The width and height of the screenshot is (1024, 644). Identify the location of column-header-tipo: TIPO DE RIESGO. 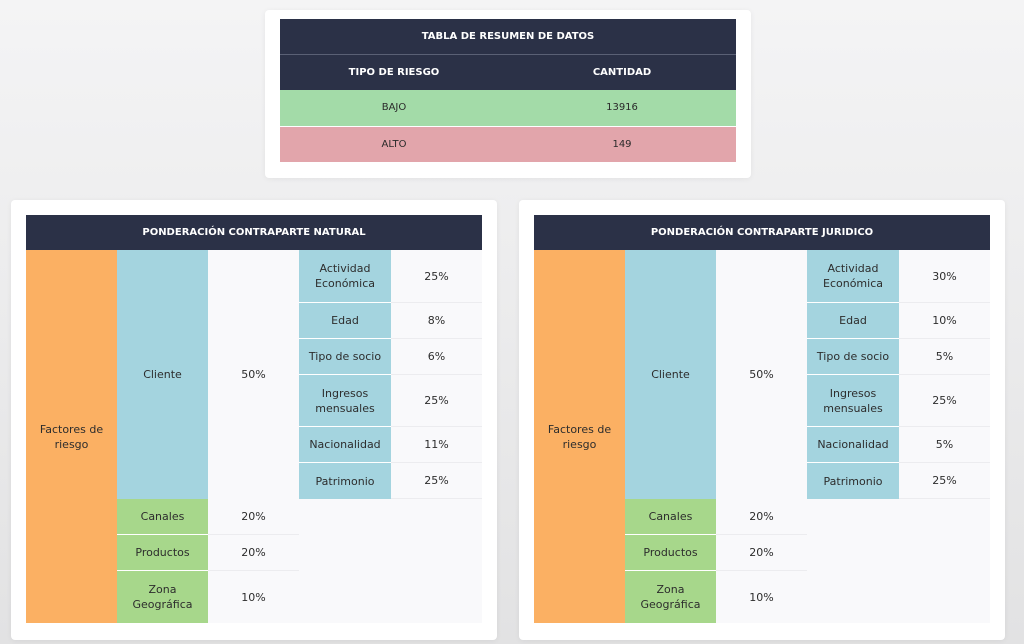
(394, 72).